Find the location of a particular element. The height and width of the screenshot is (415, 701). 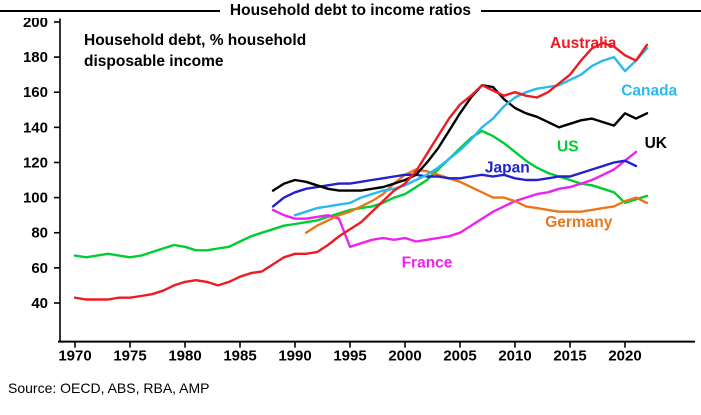

series-label-us: US is located at coordinates (568, 147).